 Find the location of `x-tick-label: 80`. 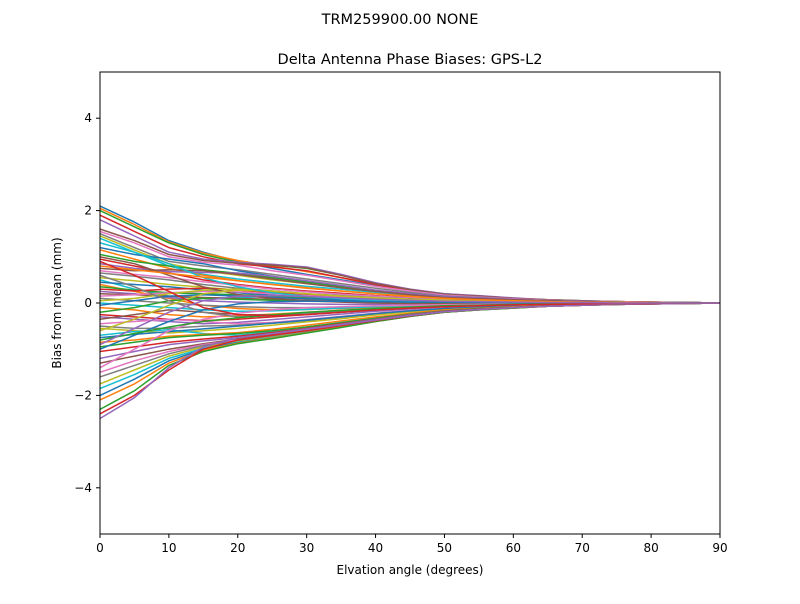

x-tick-label: 80 is located at coordinates (650, 548).